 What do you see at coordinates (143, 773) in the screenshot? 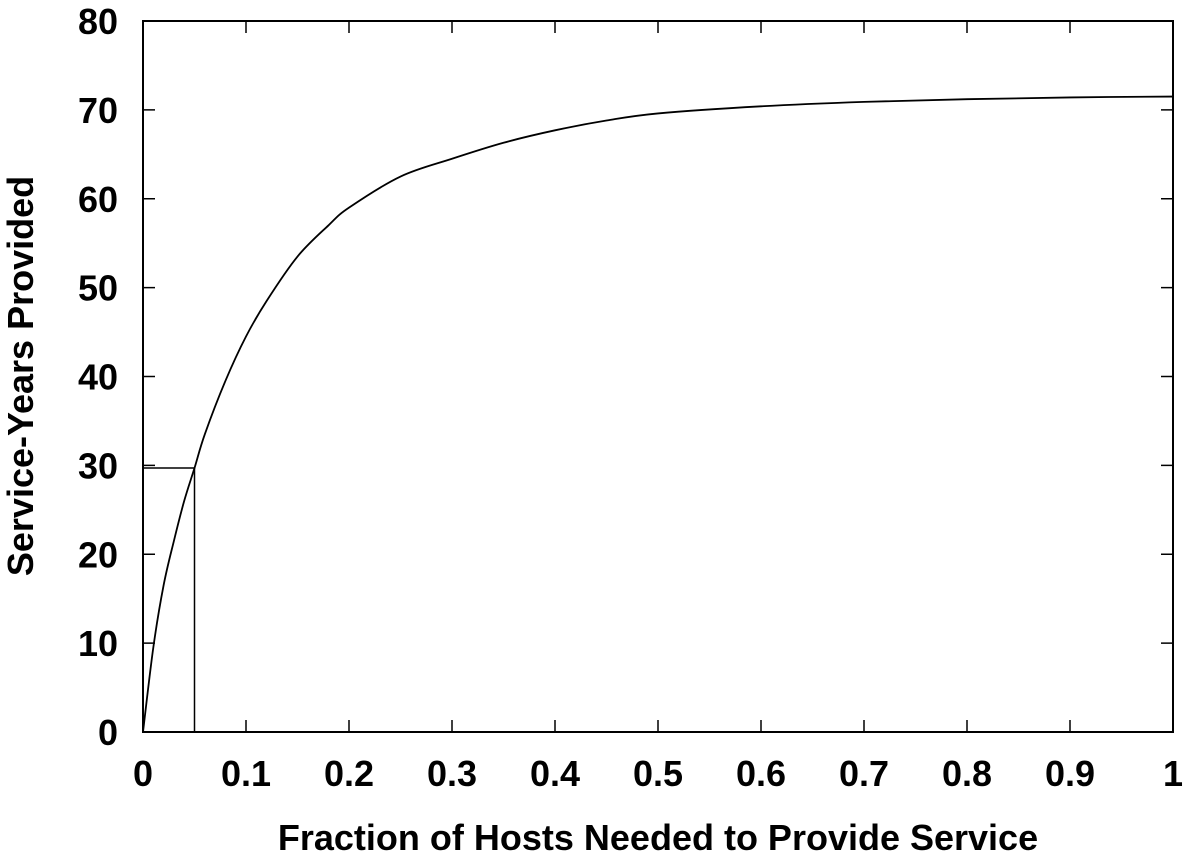
I see `x-tick-label: 0` at bounding box center [143, 773].